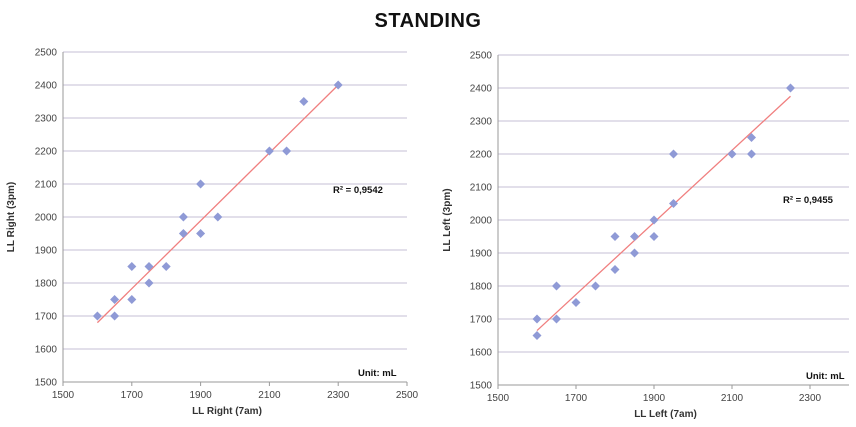 Image resolution: width=856 pixels, height=427 pixels. Describe the element at coordinates (227, 411) in the screenshot. I see `x-axis-label: LL Right (7am)` at that location.